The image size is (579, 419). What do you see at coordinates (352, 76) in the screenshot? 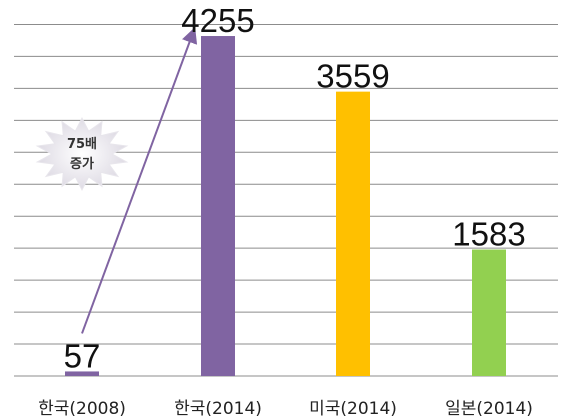
I see `data-label: 3559` at bounding box center [352, 76].